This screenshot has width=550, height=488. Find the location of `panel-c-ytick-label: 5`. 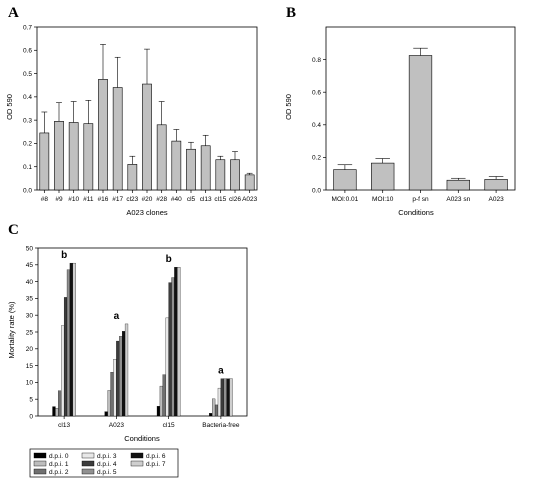

panel-c-ytick-label: 5 is located at coordinates (31, 400).